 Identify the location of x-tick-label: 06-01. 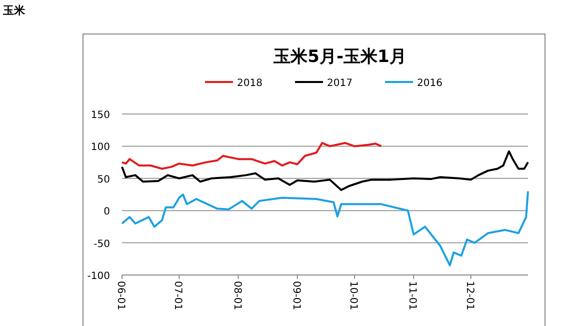
(120, 295).